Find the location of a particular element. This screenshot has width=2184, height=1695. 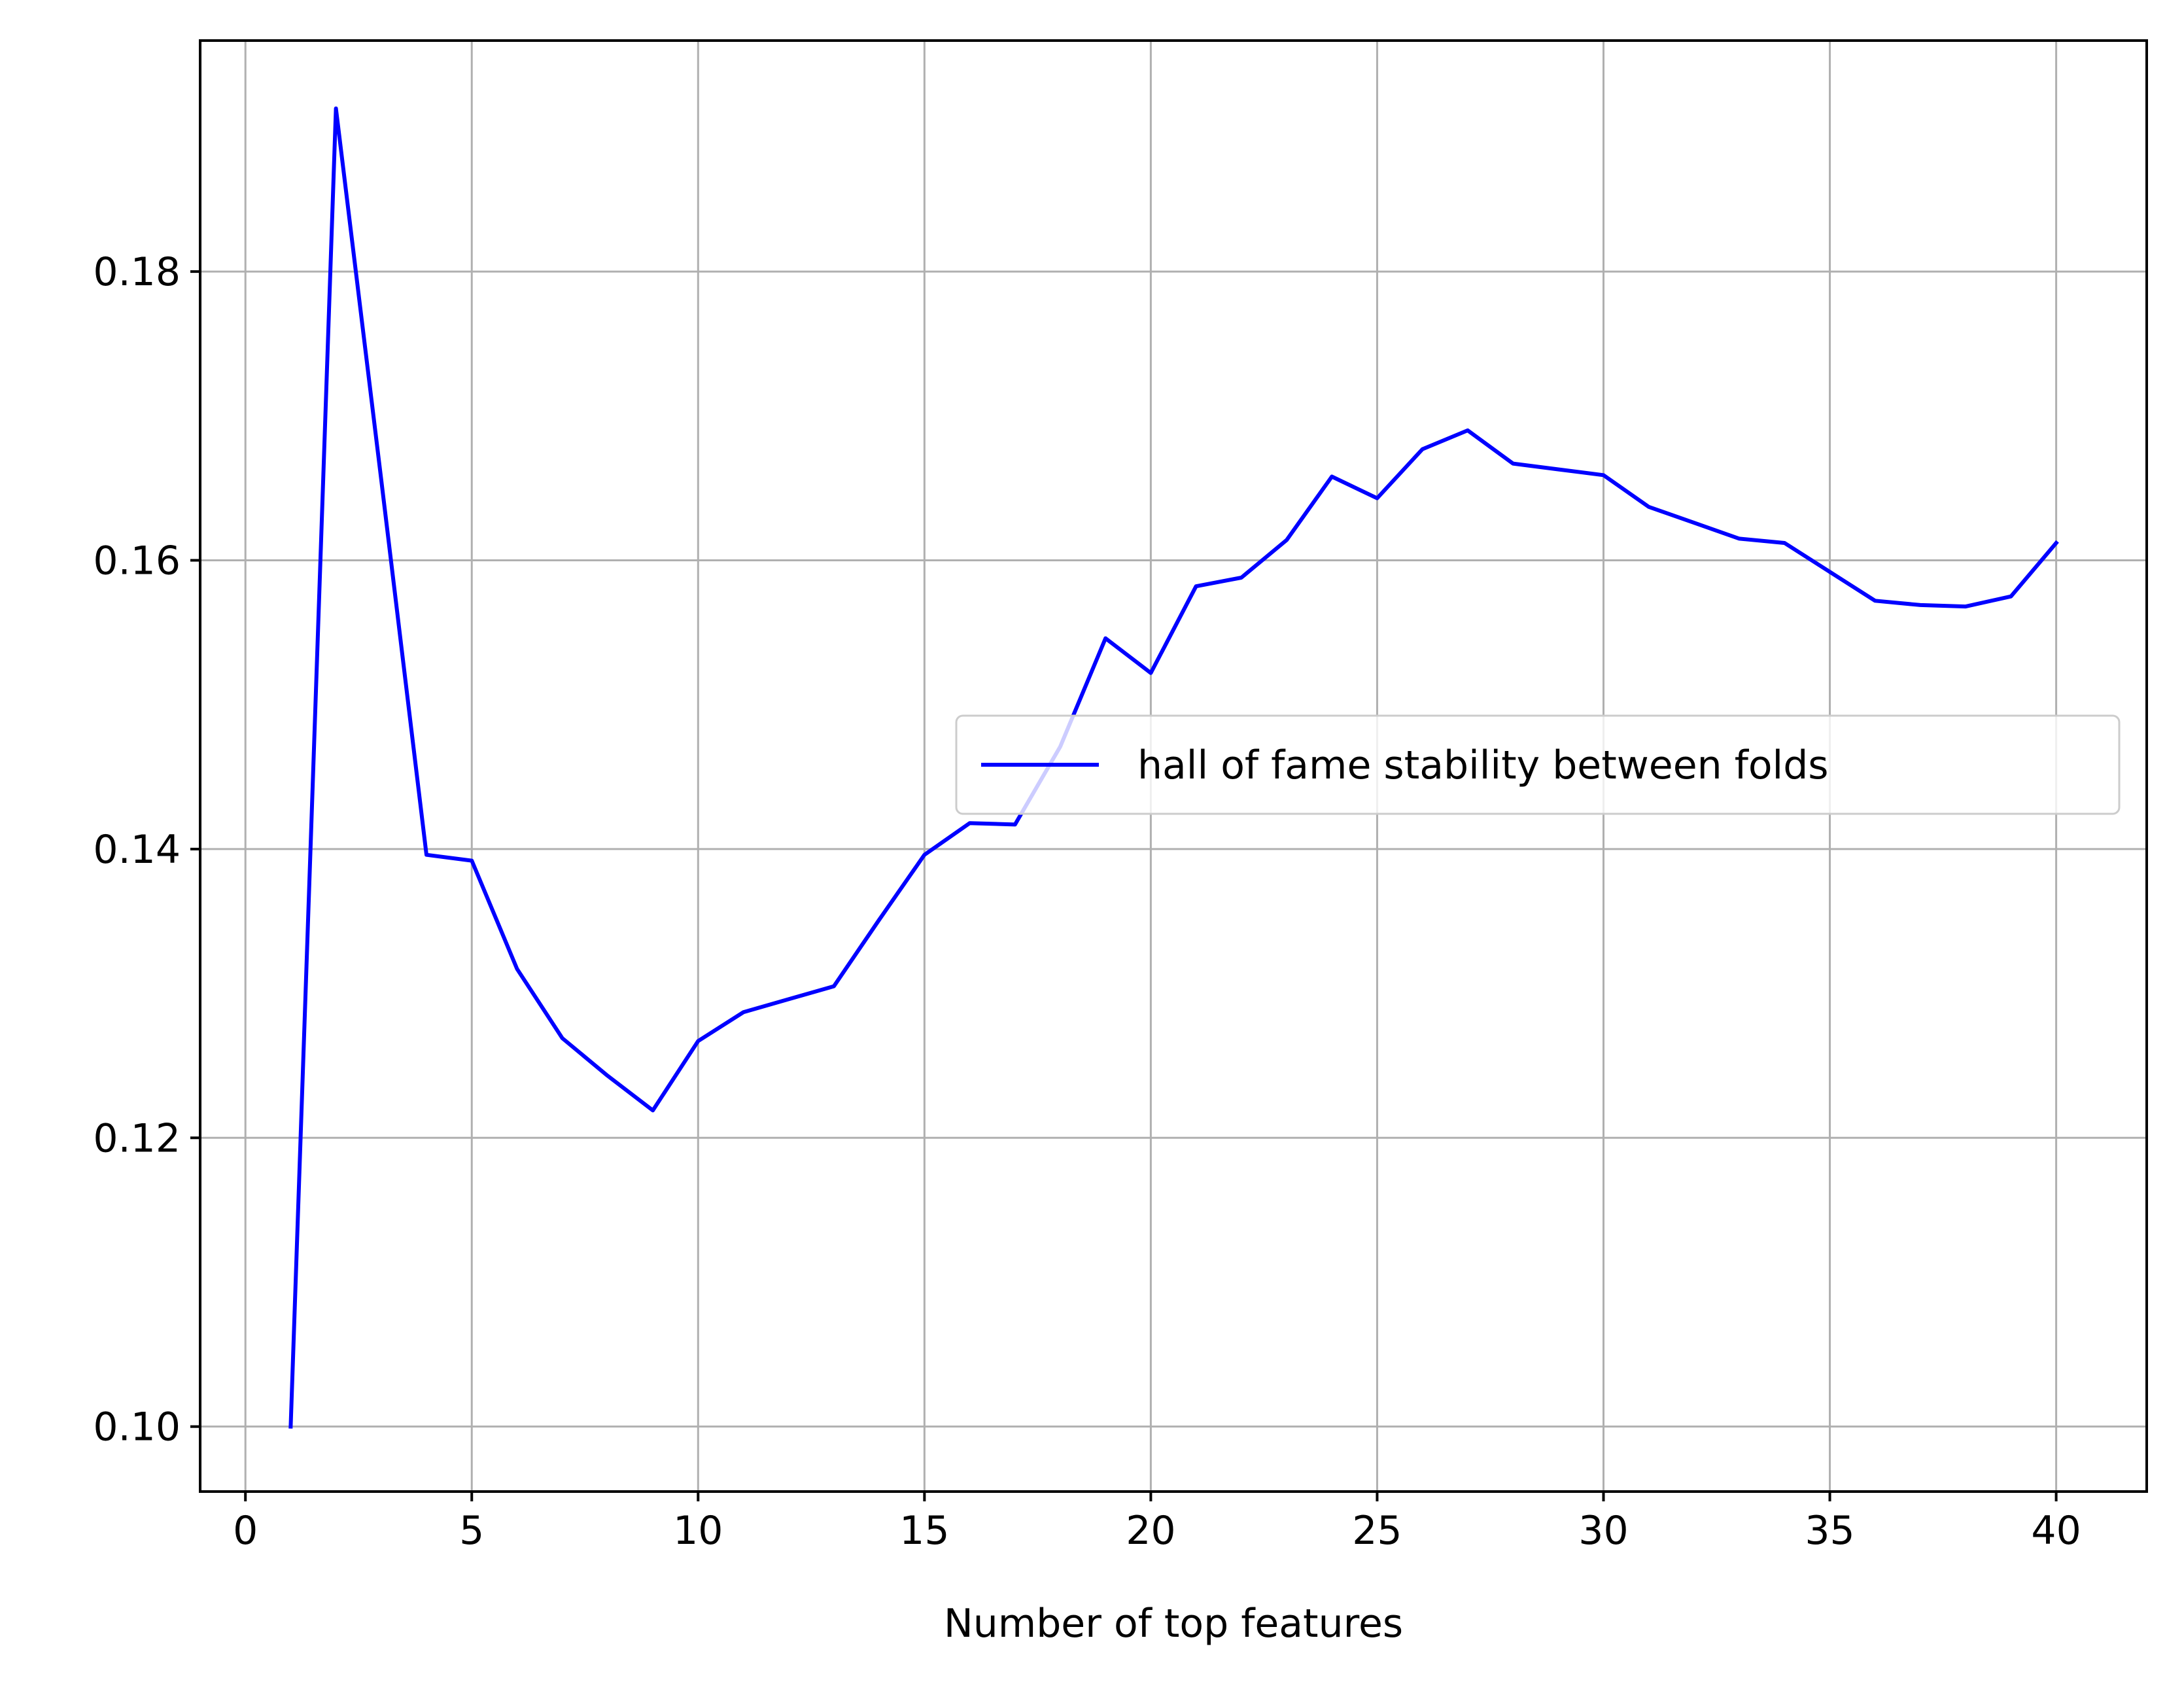

y-tick-label: 0.16 is located at coordinates (137, 561).